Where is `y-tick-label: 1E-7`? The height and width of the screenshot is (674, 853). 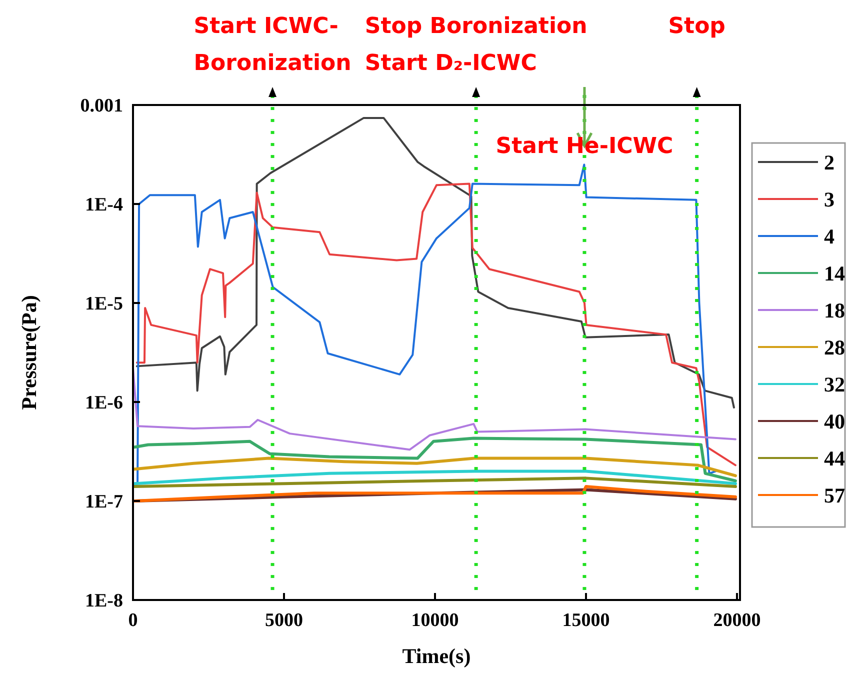 y-tick-label: 1E-7 is located at coordinates (104, 502).